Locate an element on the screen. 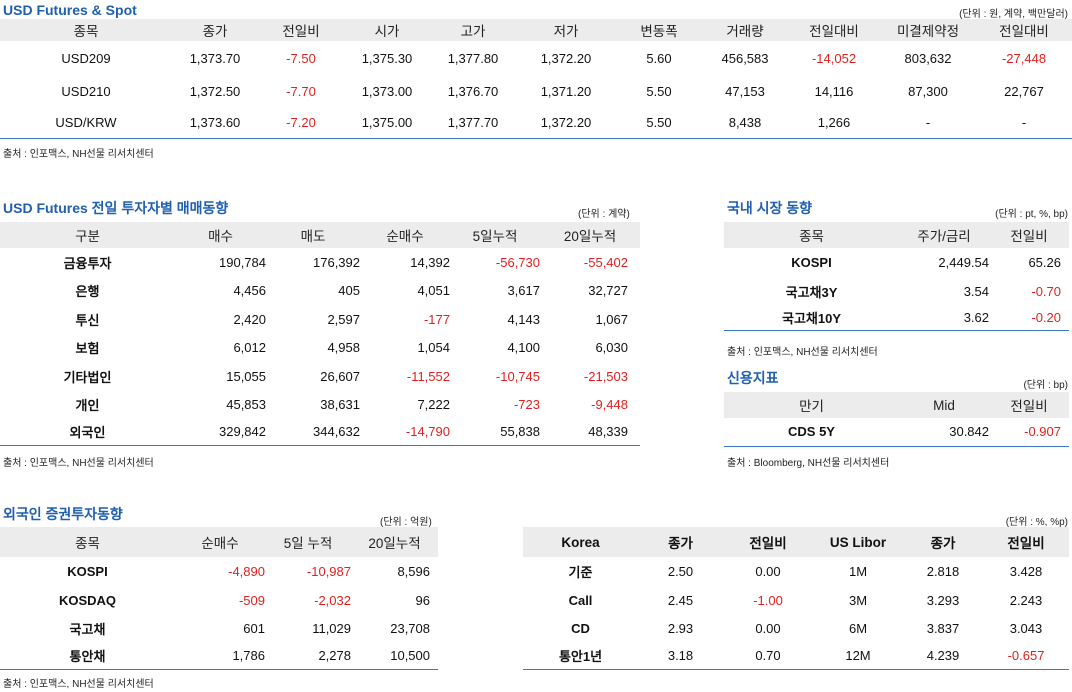 Image resolution: width=1072 pixels, height=692 pixels. cell: 4,100 is located at coordinates (523, 348).